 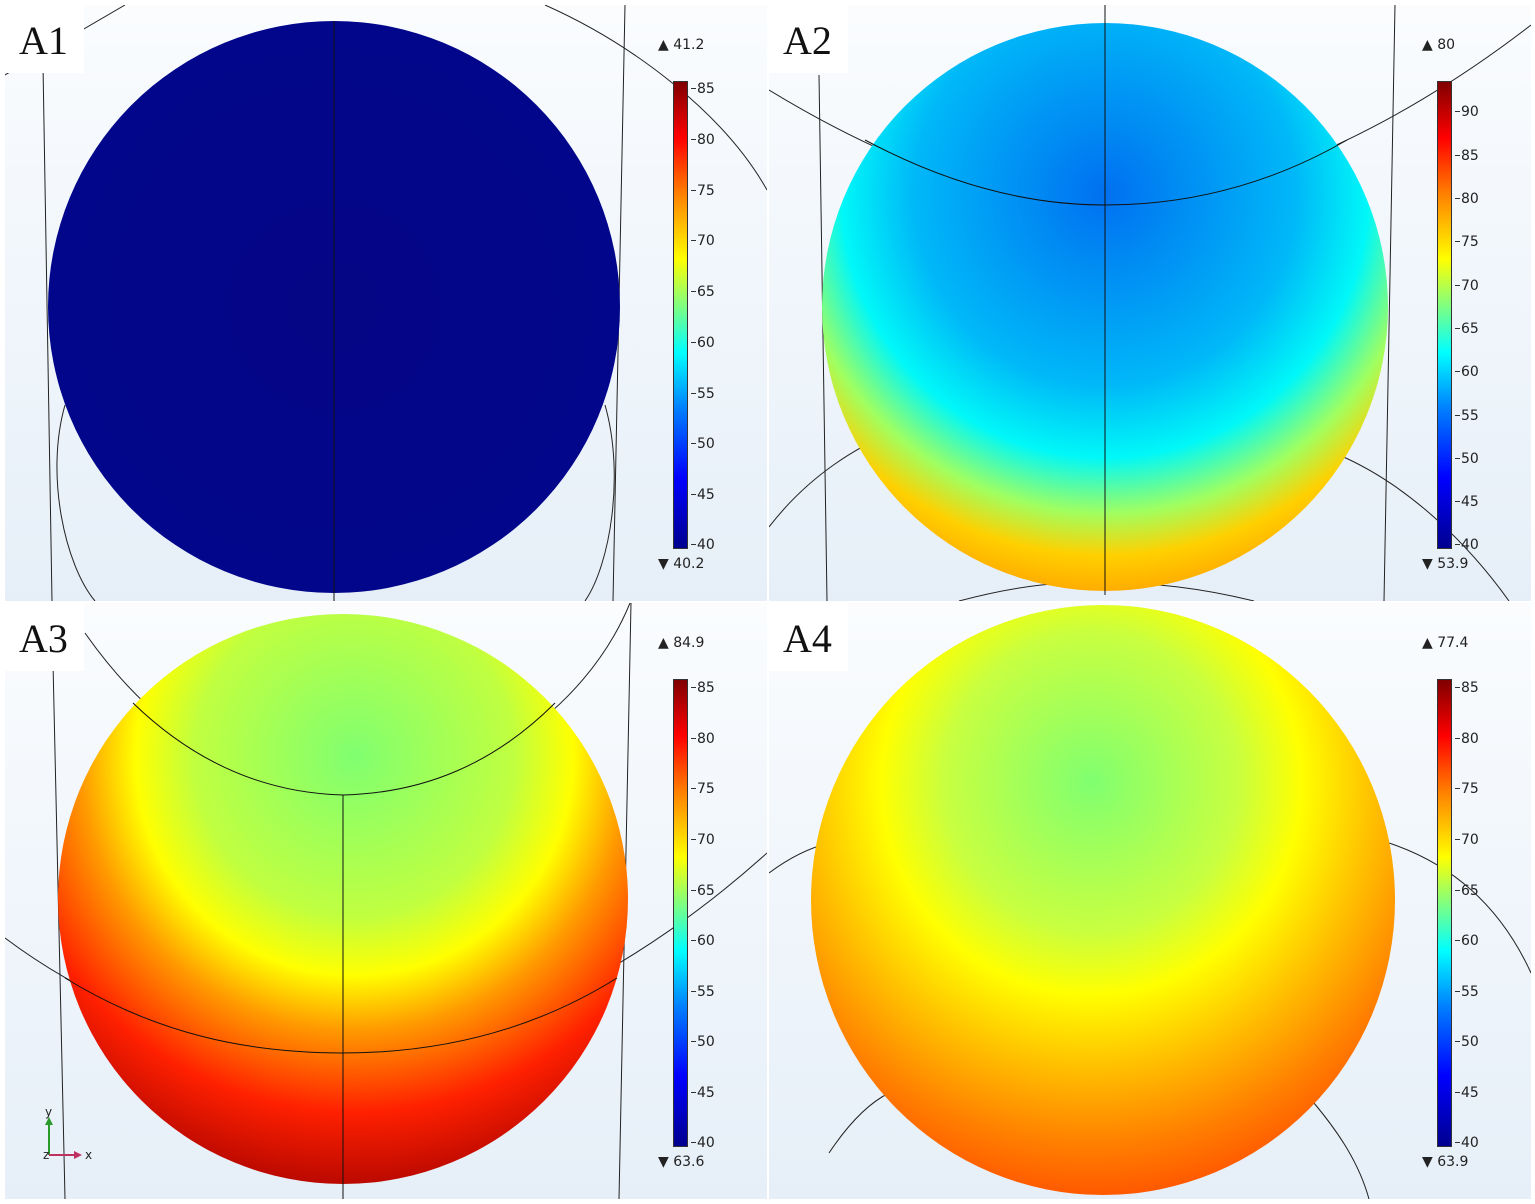 What do you see at coordinates (88, 1155) in the screenshot?
I see `x-axis-label: x` at bounding box center [88, 1155].